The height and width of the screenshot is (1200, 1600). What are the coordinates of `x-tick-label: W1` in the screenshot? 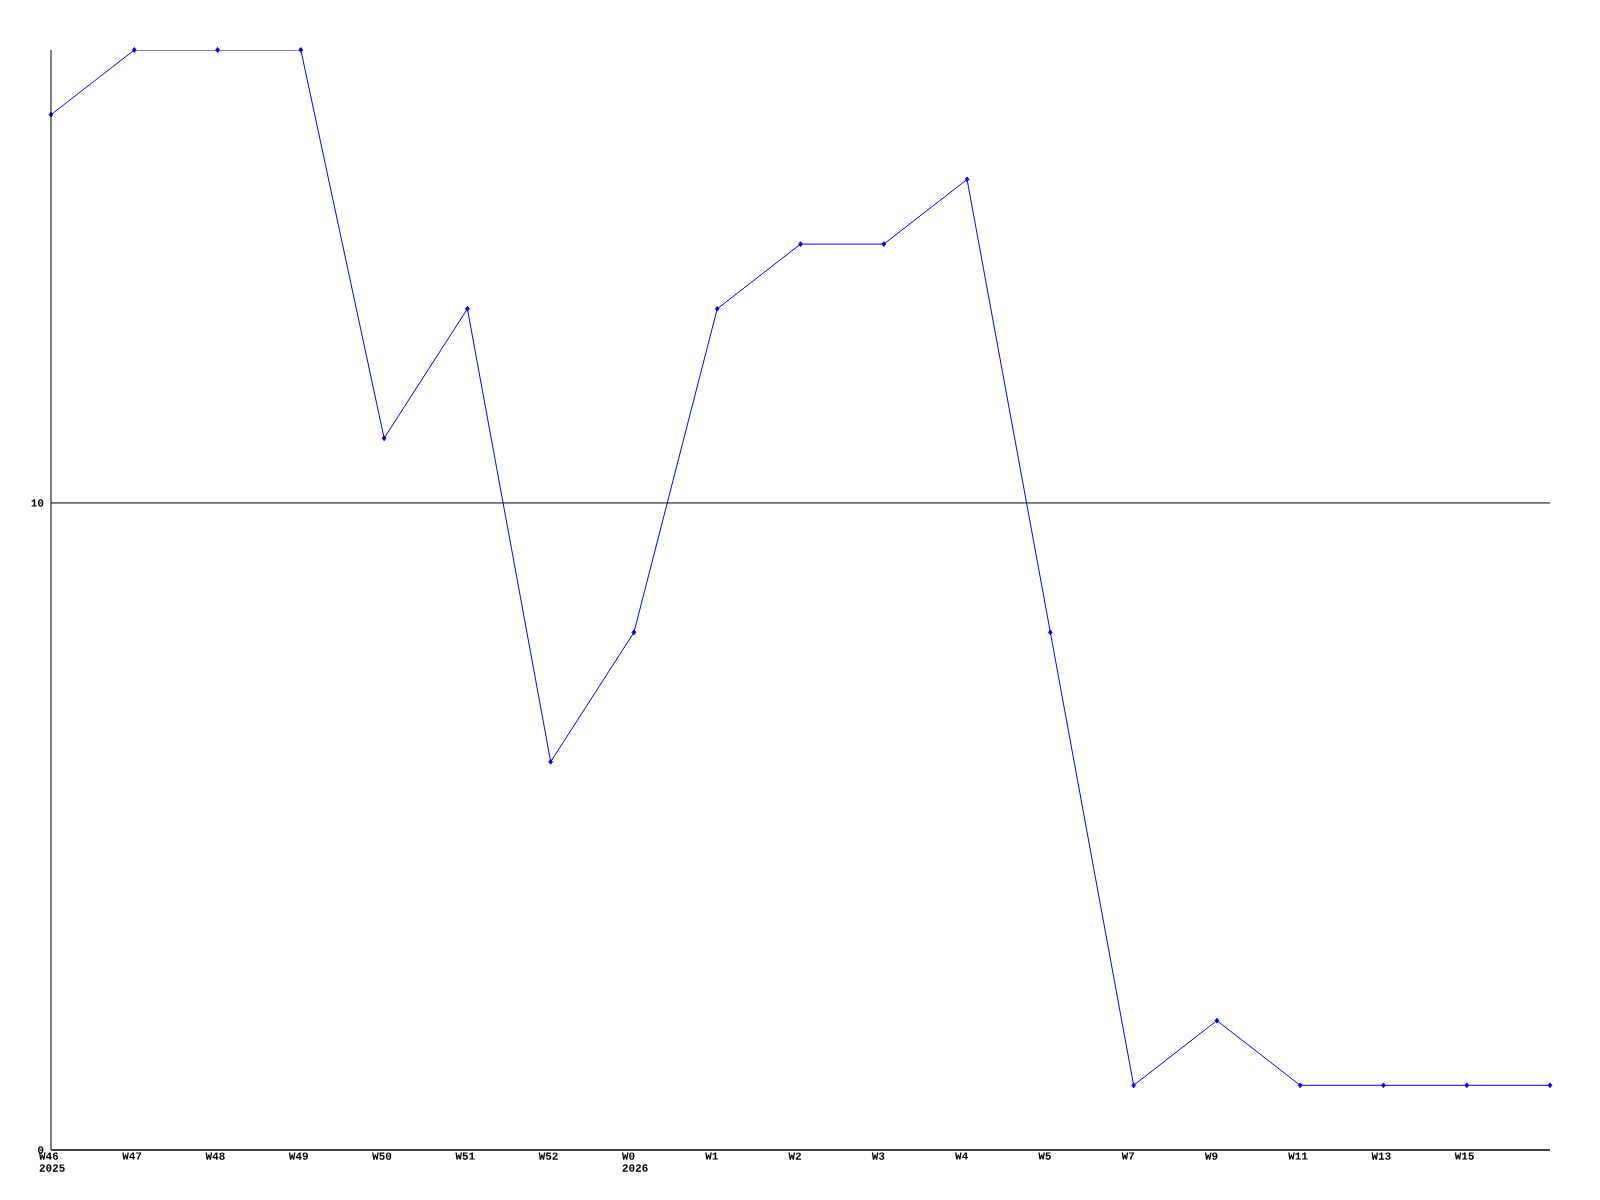 It's located at (711, 1156).